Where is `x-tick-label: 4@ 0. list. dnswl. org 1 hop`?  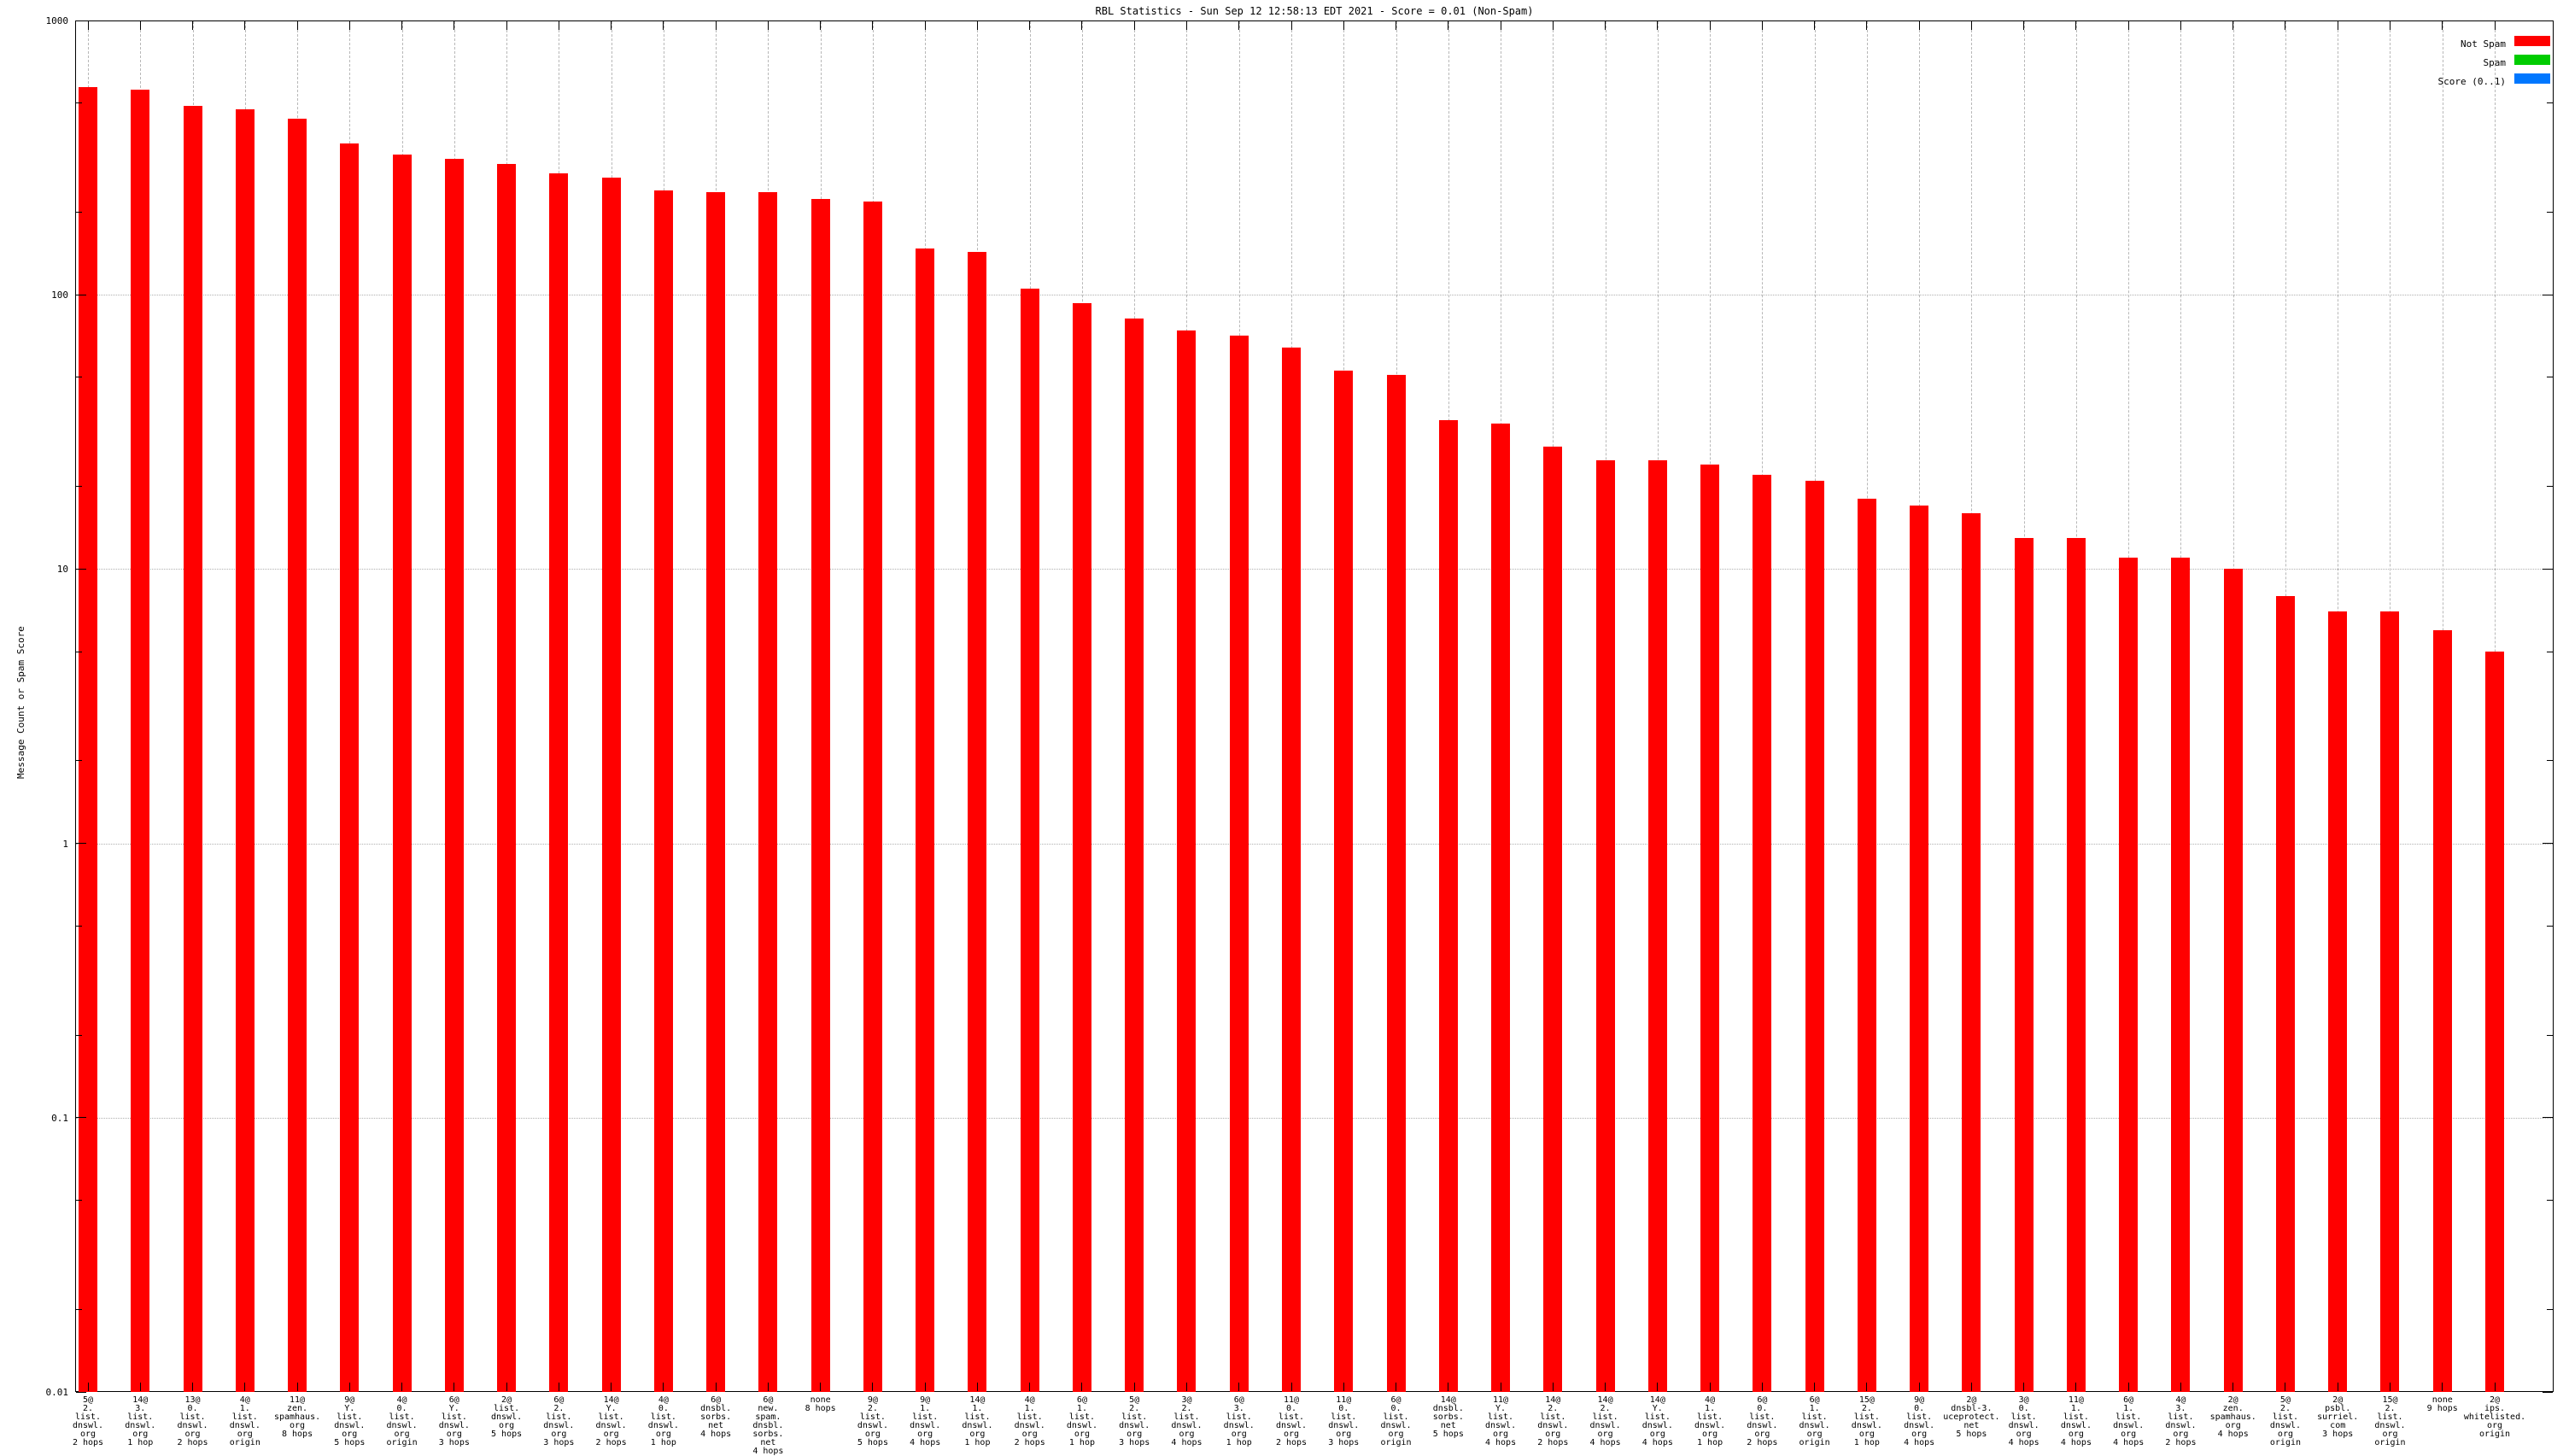
x-tick-label: 4@ 0. list. dnswl. org 1 hop is located at coordinates (663, 1421).